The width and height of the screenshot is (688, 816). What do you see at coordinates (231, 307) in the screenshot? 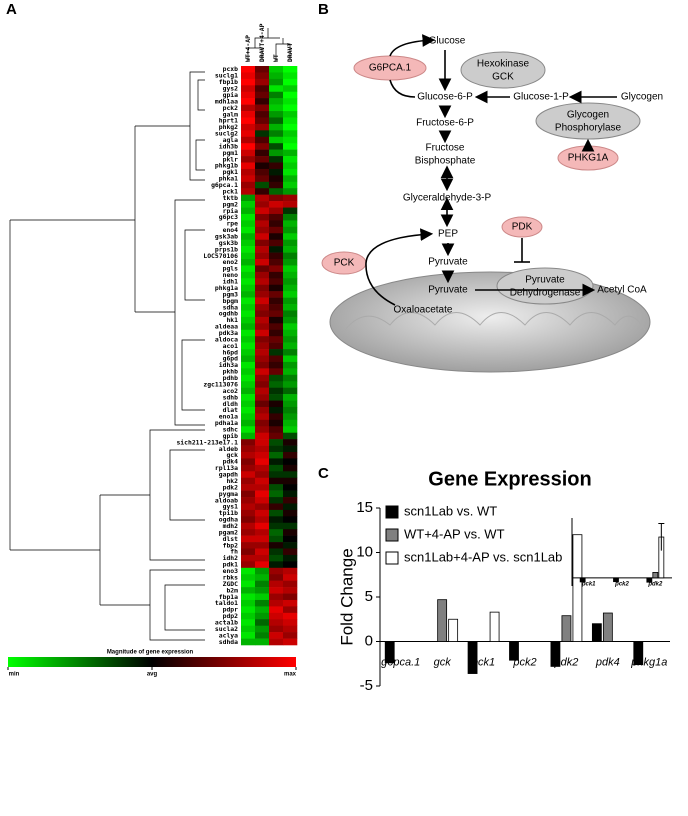
I see `gene-label: sdha` at bounding box center [231, 307].